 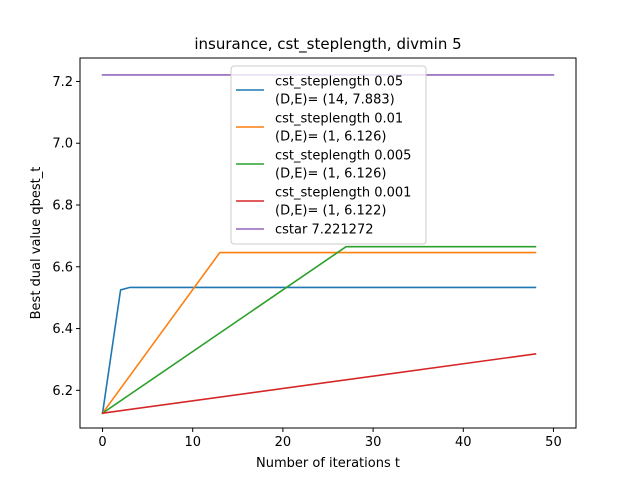 I want to click on legend-label: cst_steplength 0.005, so click(x=343, y=156).